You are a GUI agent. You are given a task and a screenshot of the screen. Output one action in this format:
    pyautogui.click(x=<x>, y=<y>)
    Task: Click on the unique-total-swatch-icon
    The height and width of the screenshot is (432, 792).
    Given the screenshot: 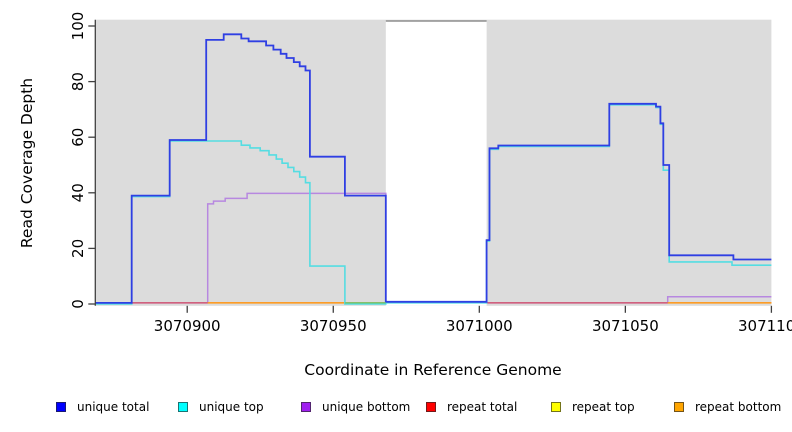 What is the action you would take?
    pyautogui.click(x=61, y=407)
    